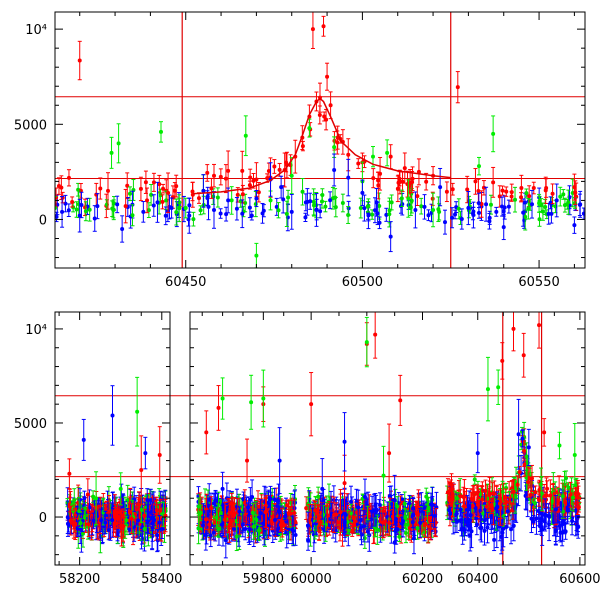 The image size is (600, 600). I want to click on x-tick-label: 60500, so click(362, 282).